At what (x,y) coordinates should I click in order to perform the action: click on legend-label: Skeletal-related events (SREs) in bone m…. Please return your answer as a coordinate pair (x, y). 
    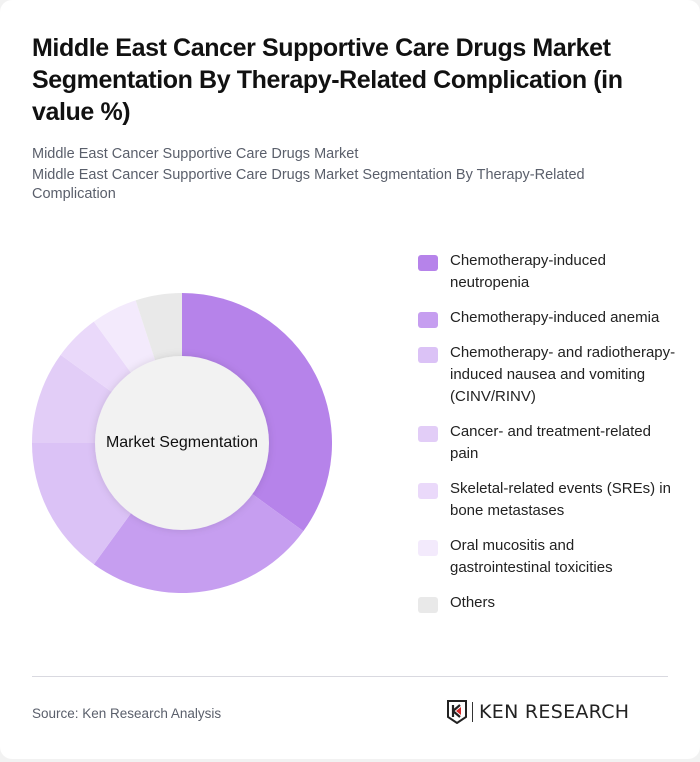
    Looking at the image, I should click on (560, 499).